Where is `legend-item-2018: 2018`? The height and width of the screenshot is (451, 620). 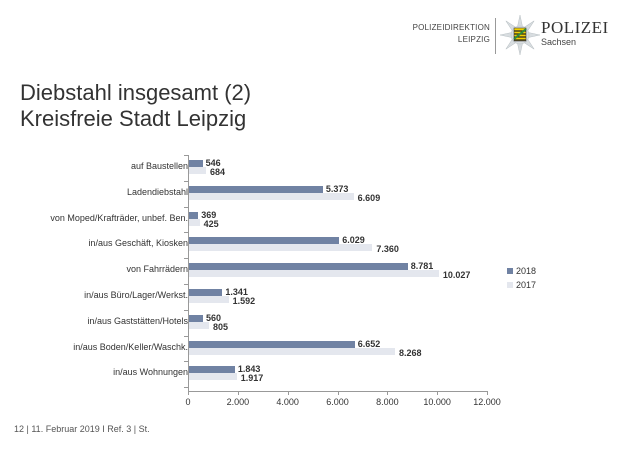 legend-item-2018: 2018 is located at coordinates (521, 271).